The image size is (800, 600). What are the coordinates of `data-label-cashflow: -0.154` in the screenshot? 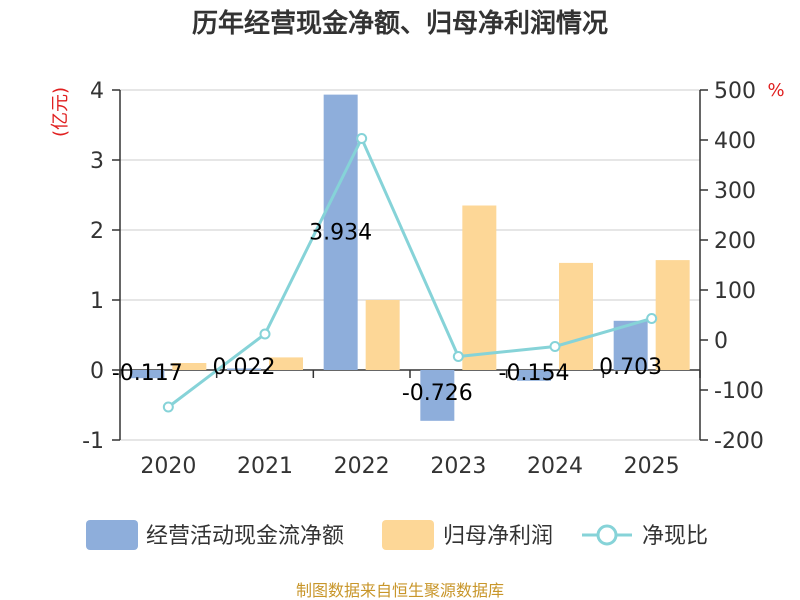 It's located at (534, 373).